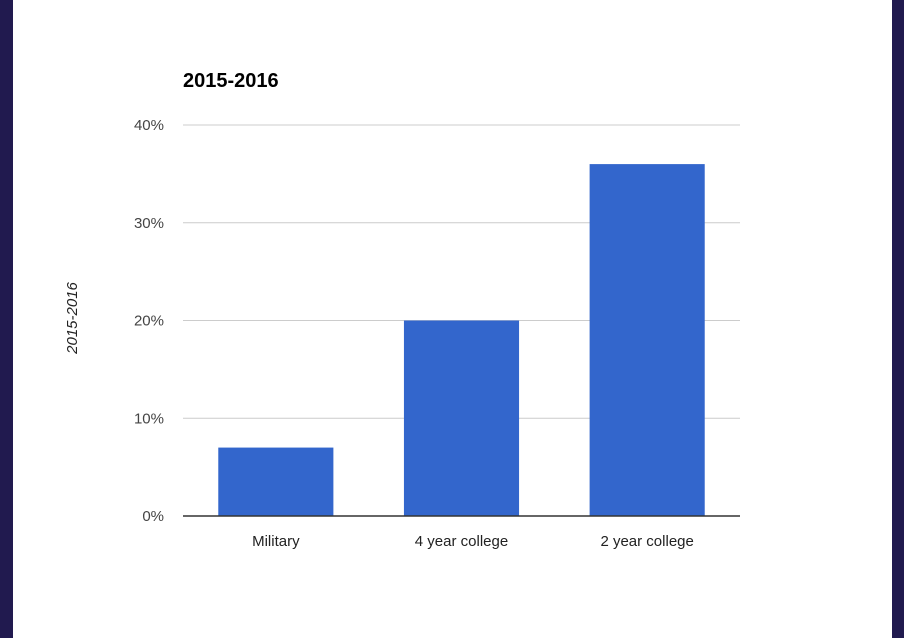  Describe the element at coordinates (72, 317) in the screenshot. I see `y-axis-title: 2015-2016` at that location.